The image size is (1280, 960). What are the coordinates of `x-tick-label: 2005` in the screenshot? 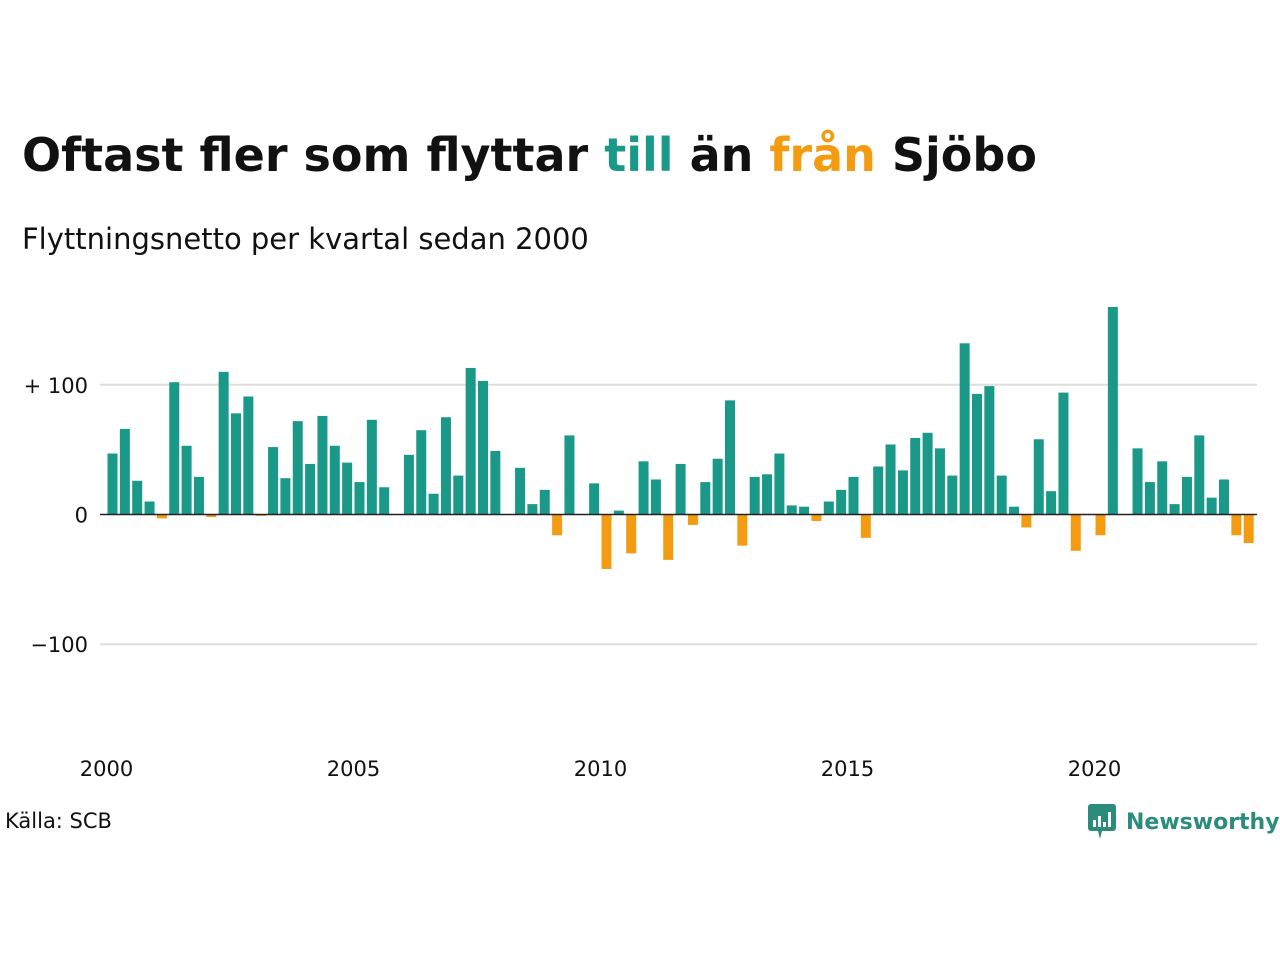 It's located at (353, 769).